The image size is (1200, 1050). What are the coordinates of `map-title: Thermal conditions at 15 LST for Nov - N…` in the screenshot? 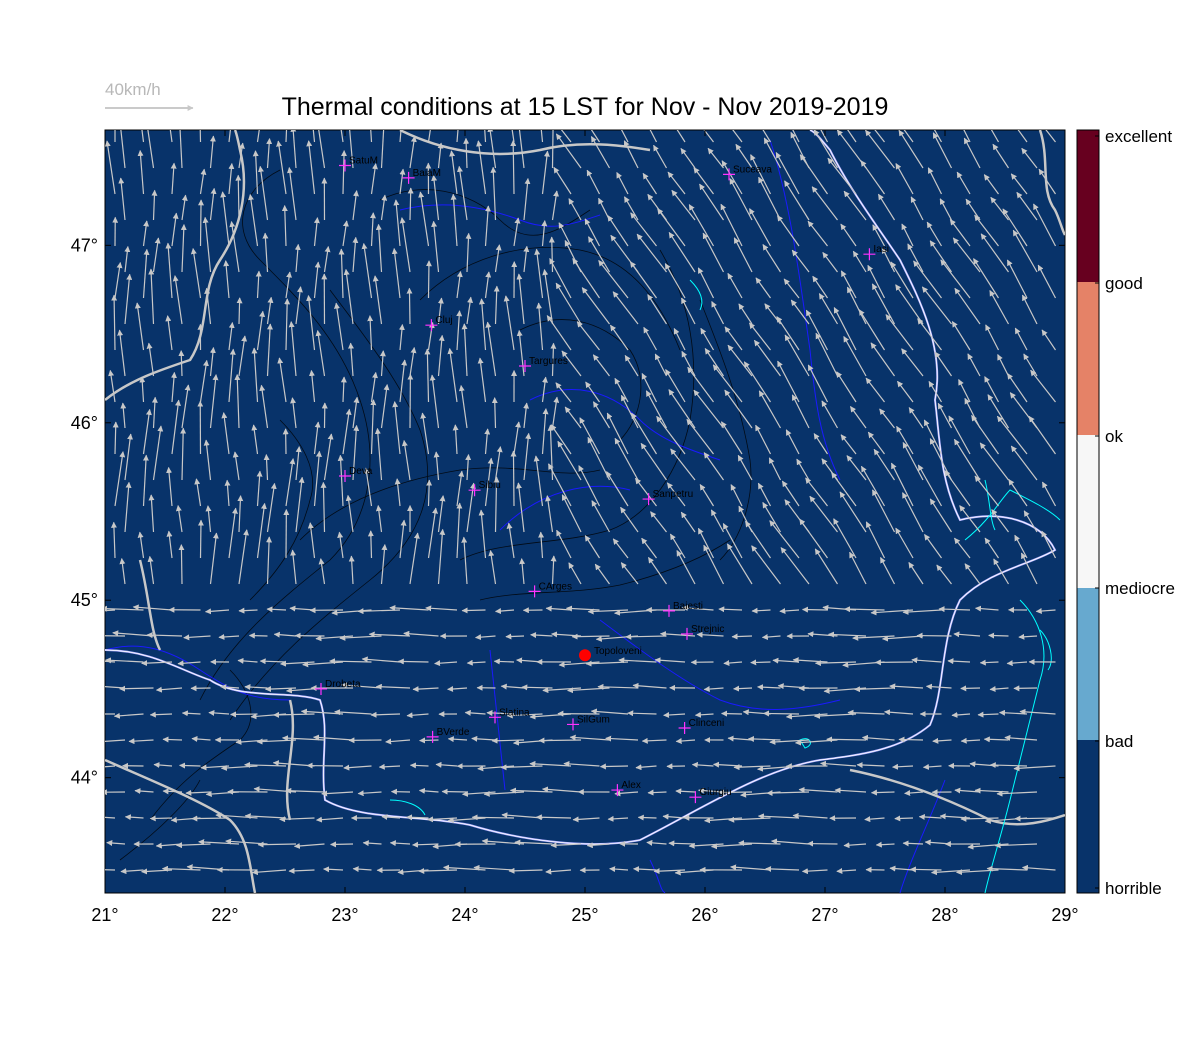 It's located at (585, 107).